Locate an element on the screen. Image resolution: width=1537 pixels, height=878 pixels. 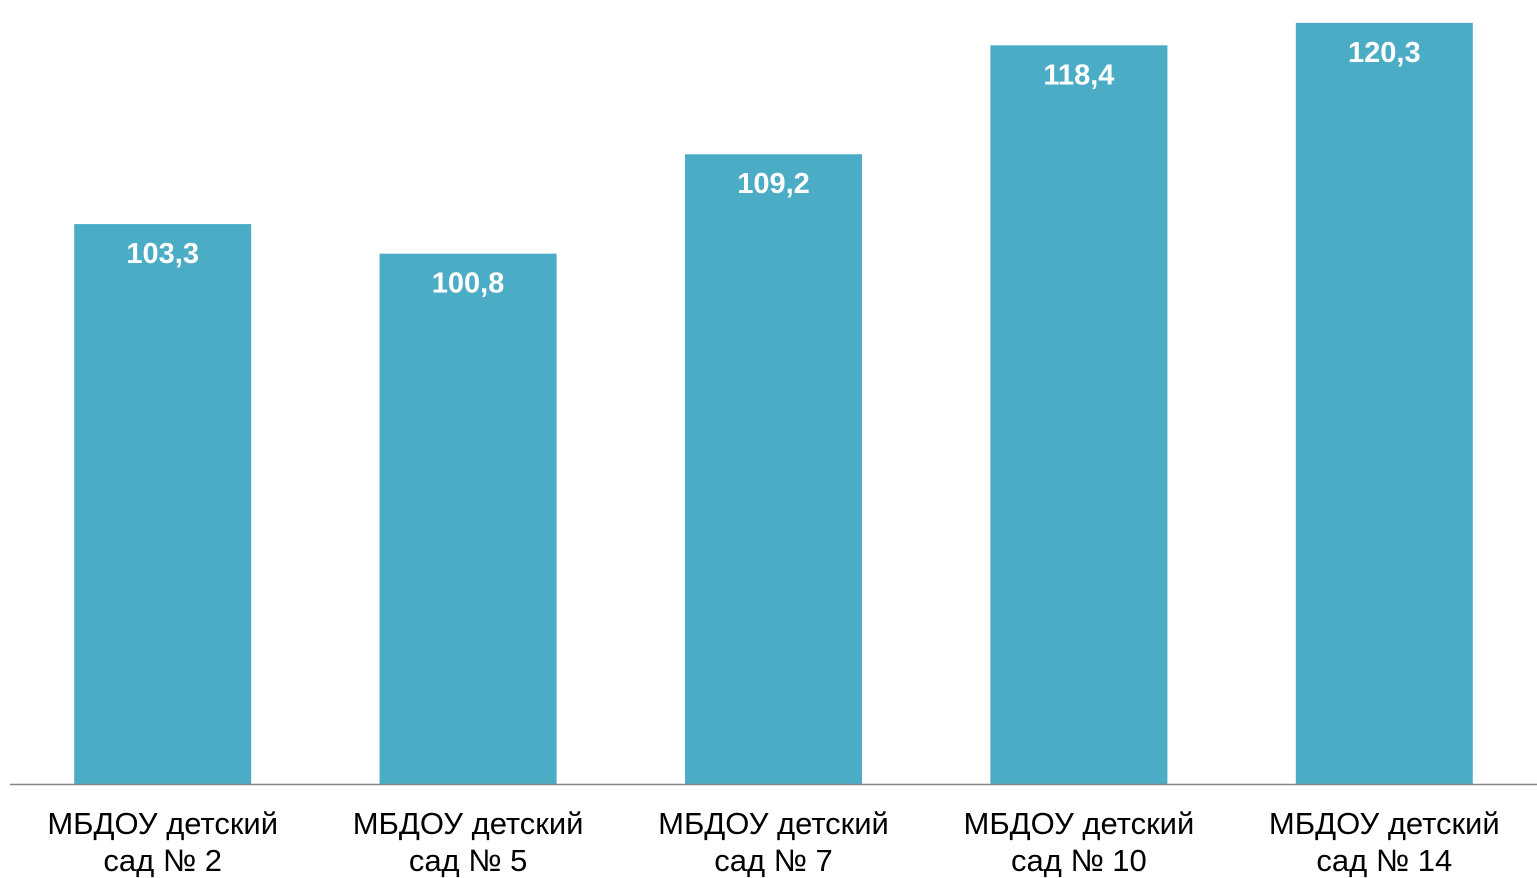
category-label-4-line-1: МБДОУ детский is located at coordinates (1079, 823).